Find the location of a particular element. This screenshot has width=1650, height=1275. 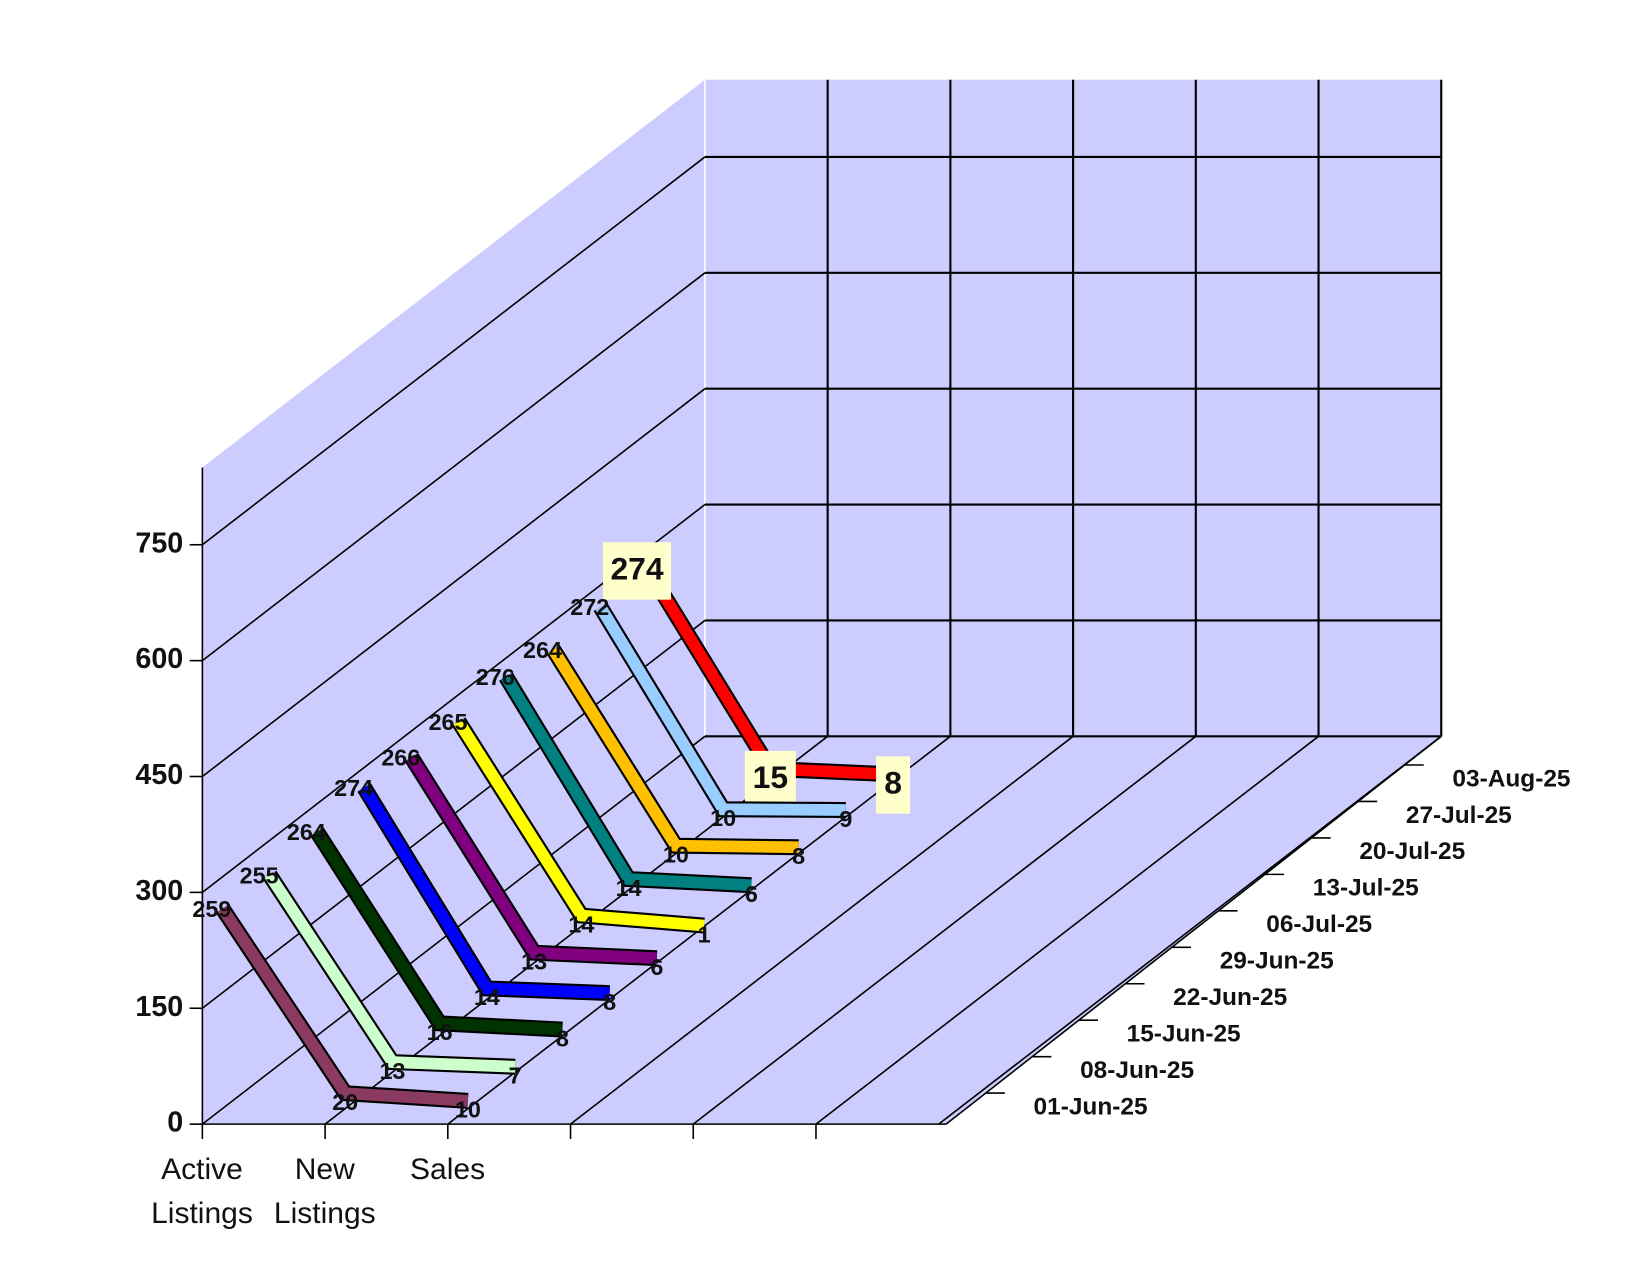

x-tick-label: Sales is located at coordinates (448, 1170).